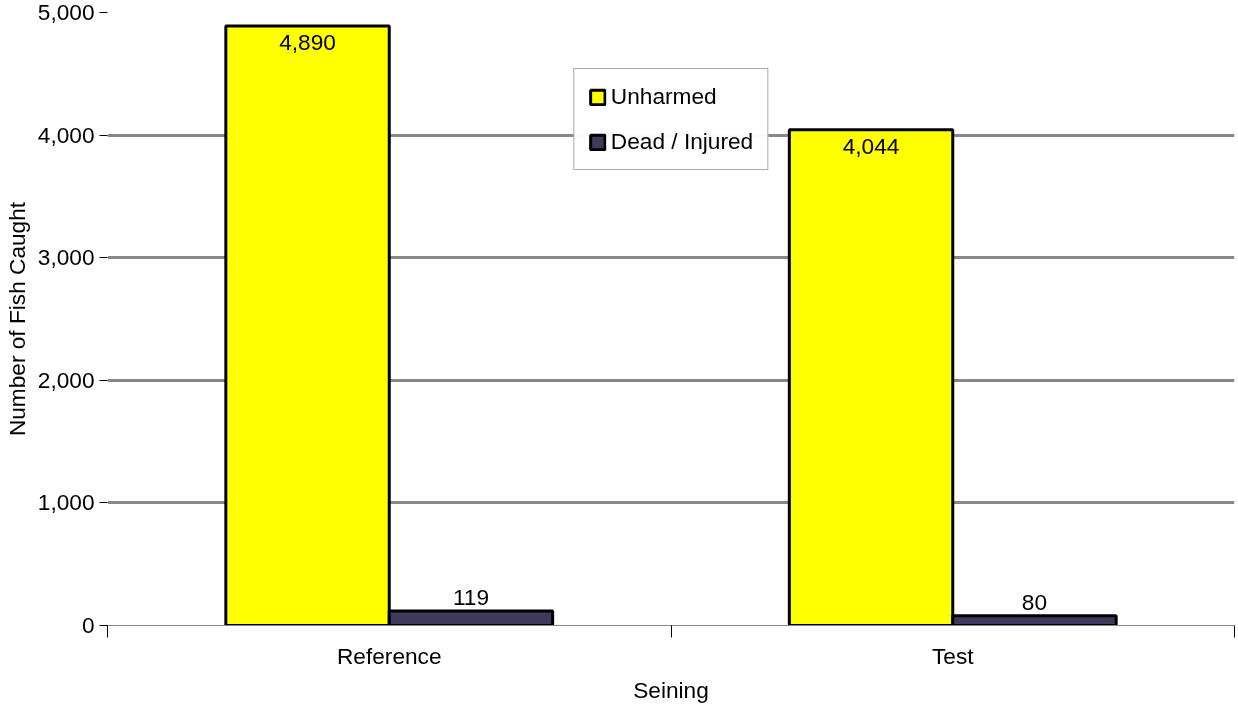  Describe the element at coordinates (307, 42) in the screenshot. I see `data-label: 4,890` at that location.